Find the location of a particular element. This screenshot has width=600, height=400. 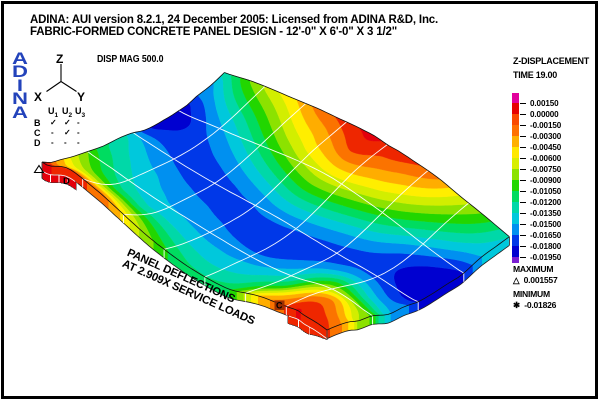

svg-text: D is located at coordinates (66, 181).